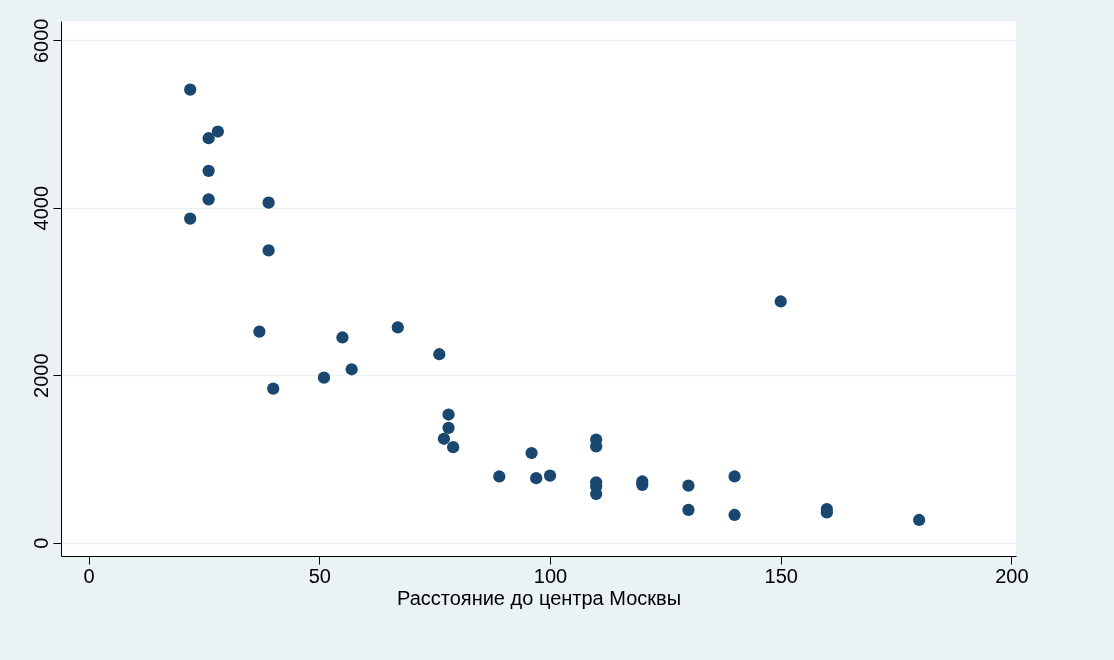 This screenshot has width=1114, height=660. I want to click on x-tick-label: 200, so click(1012, 575).